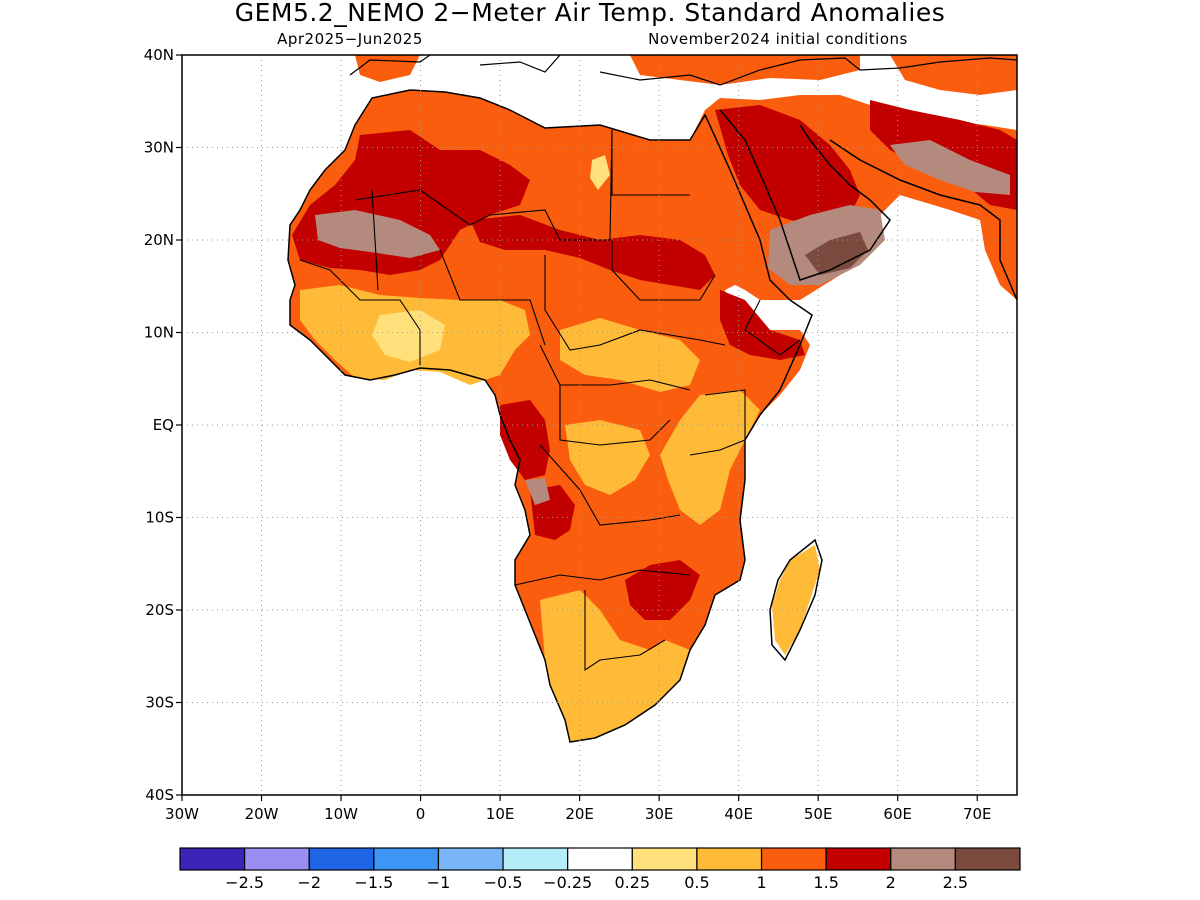 The image size is (1200, 900). I want to click on period-subtitle: Apr2025−Jun2025, so click(350, 39).